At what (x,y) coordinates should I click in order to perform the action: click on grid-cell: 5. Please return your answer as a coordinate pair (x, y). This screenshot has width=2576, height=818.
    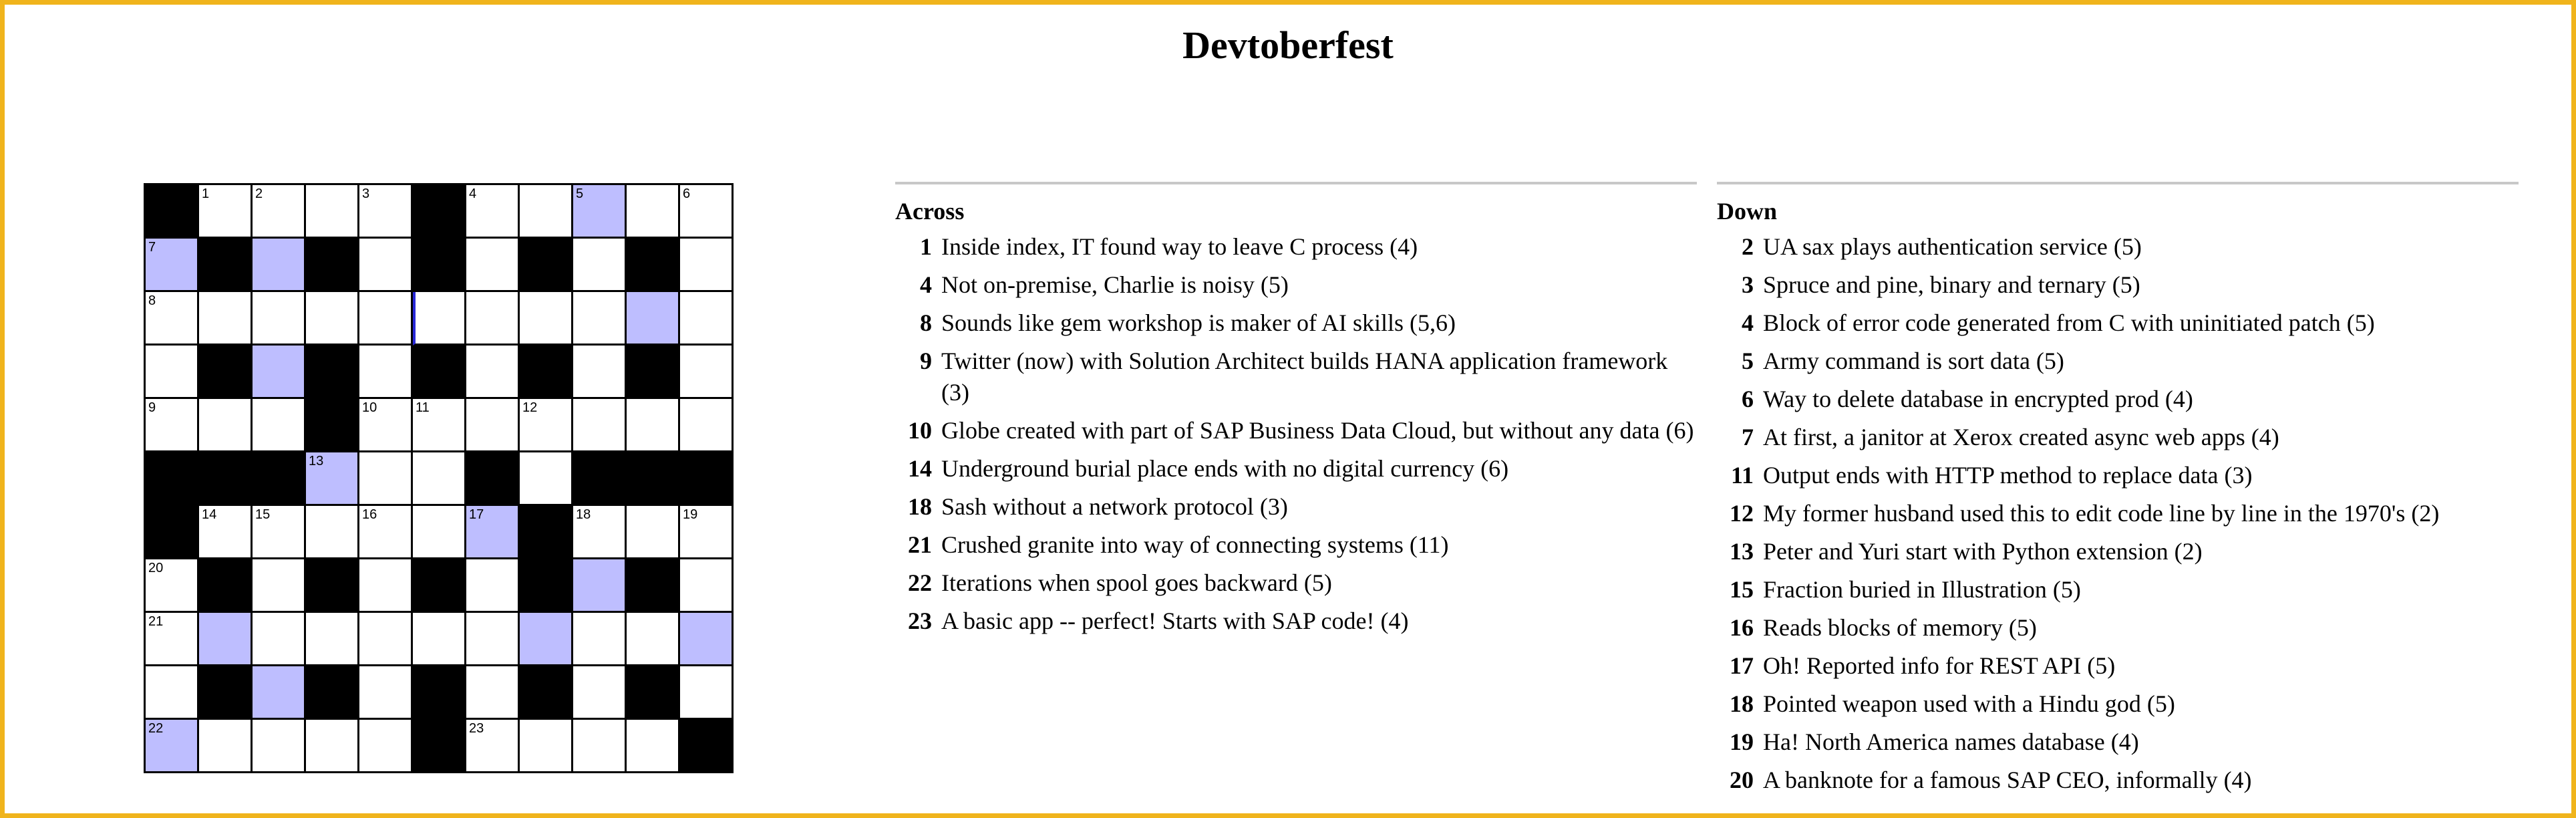
    Looking at the image, I should click on (600, 212).